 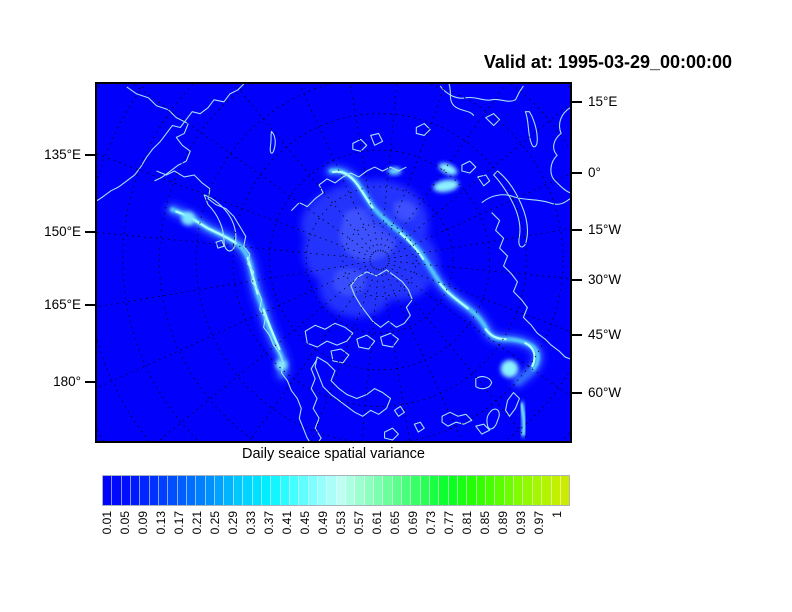 I want to click on colorbar-tick-label: 0.89, so click(x=503, y=523).